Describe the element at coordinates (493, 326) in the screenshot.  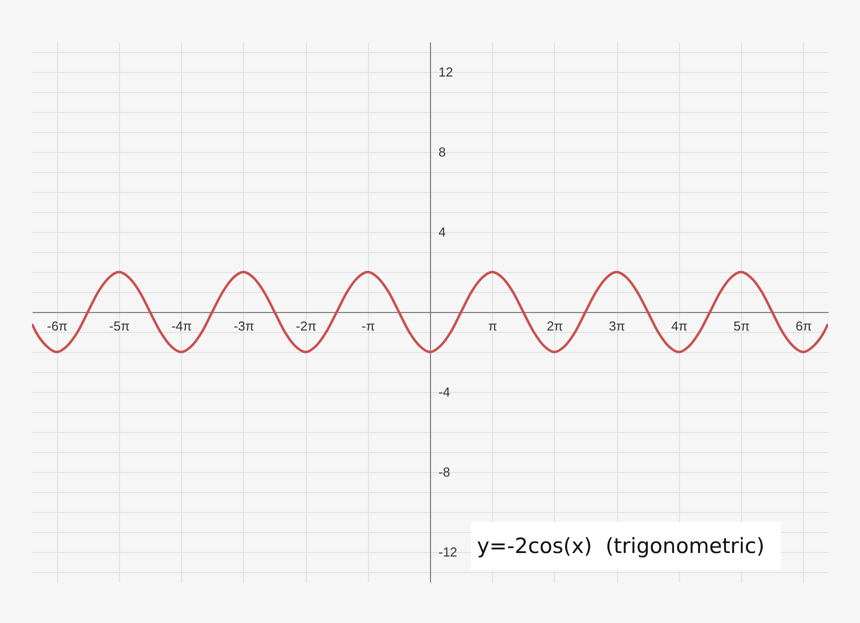
I see `x-tick-label: π` at that location.